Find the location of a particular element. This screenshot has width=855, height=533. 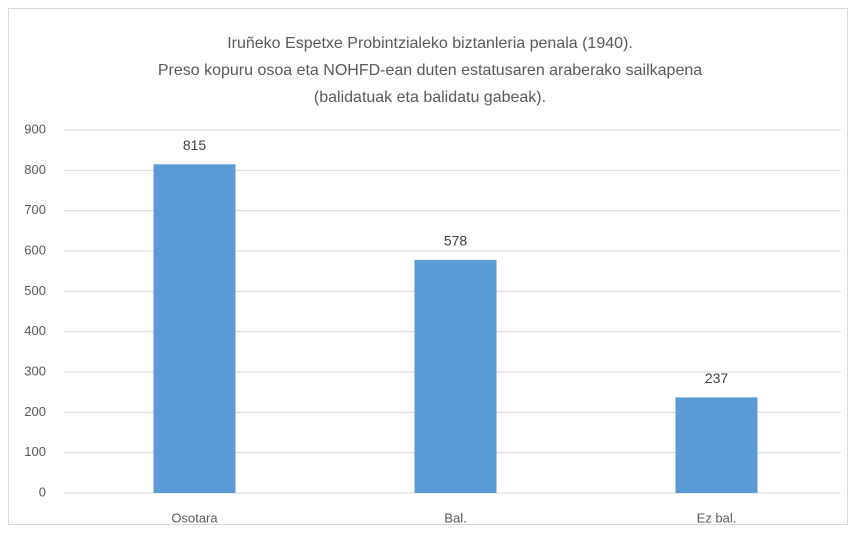

y-tick-label: 700 is located at coordinates (35, 209).